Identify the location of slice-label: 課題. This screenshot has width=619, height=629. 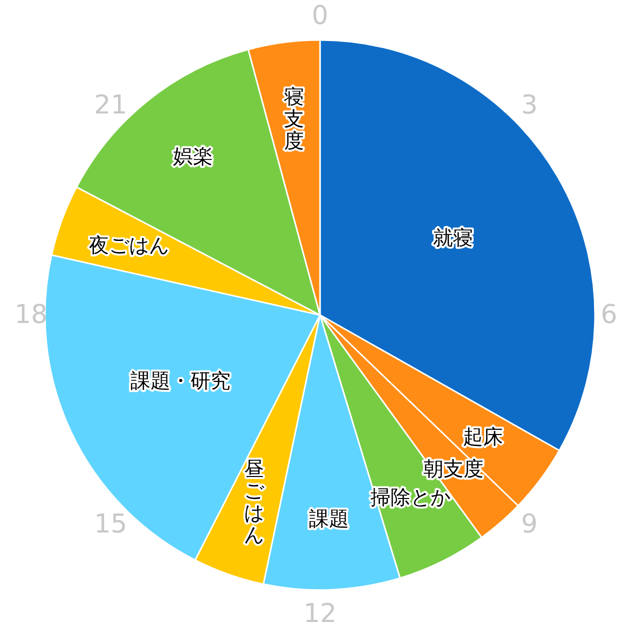
(328, 518).